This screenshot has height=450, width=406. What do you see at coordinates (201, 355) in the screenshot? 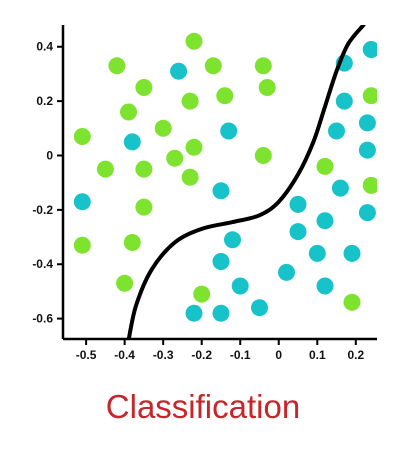
I see `x-tick-label: -0.2` at bounding box center [201, 355].